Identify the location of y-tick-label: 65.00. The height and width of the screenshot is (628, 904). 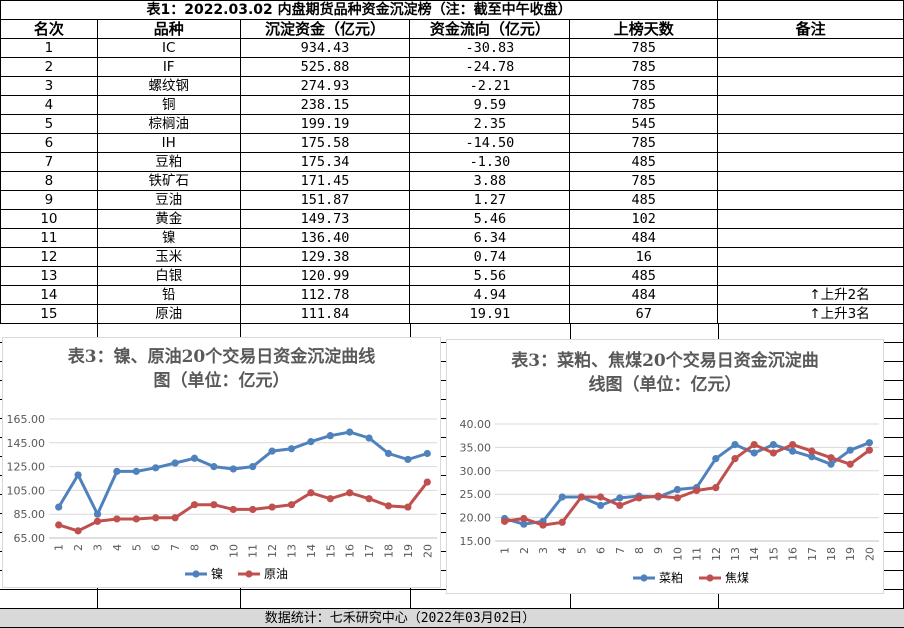
(30, 538).